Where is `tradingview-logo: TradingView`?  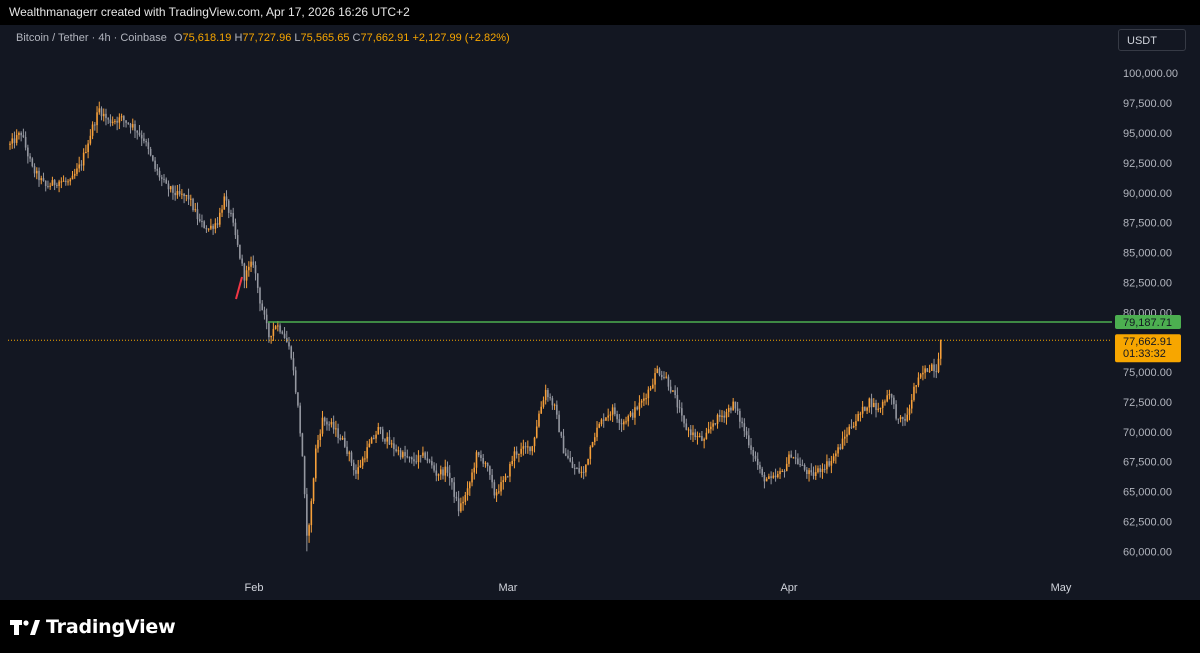 tradingview-logo: TradingView is located at coordinates (93, 627).